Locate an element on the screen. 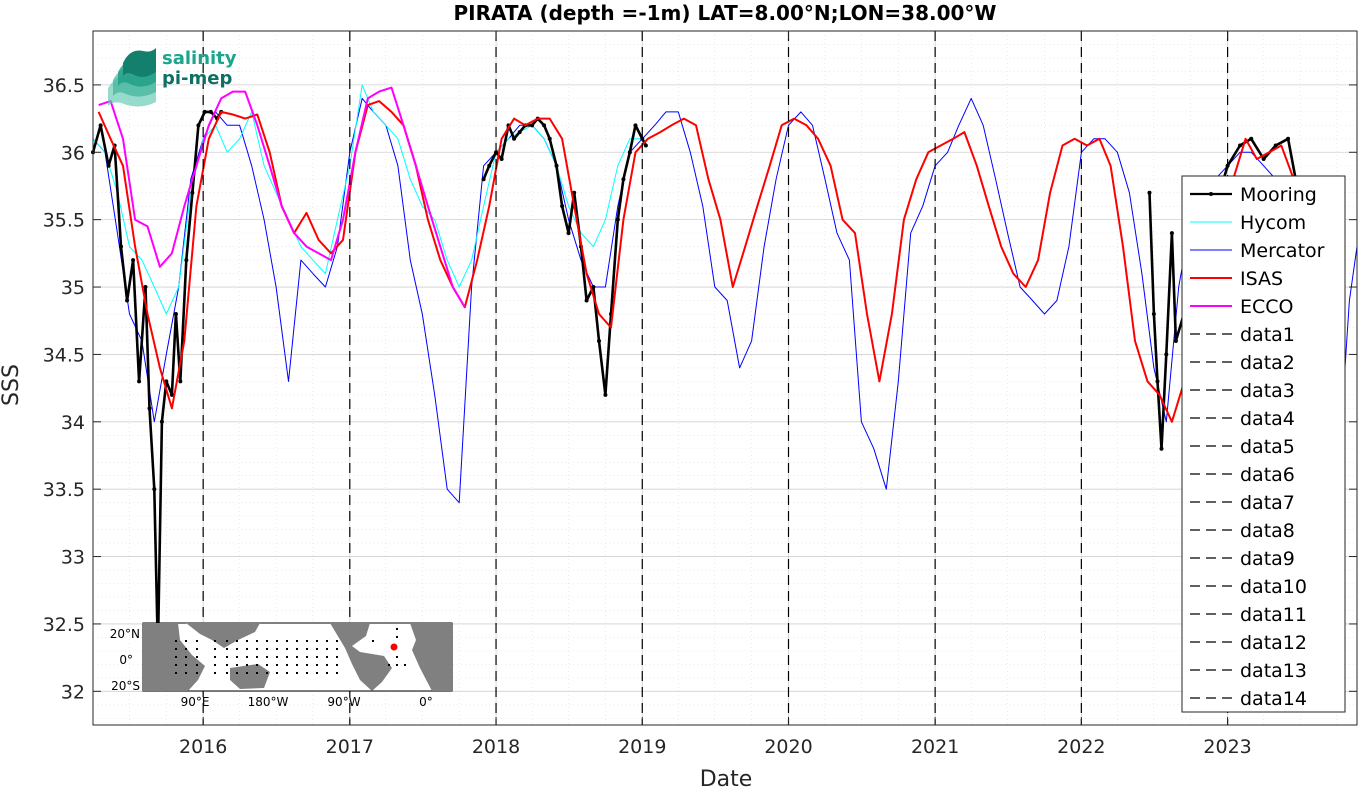 The image size is (1358, 790). data2-legend-label: data2 is located at coordinates (1267, 363).